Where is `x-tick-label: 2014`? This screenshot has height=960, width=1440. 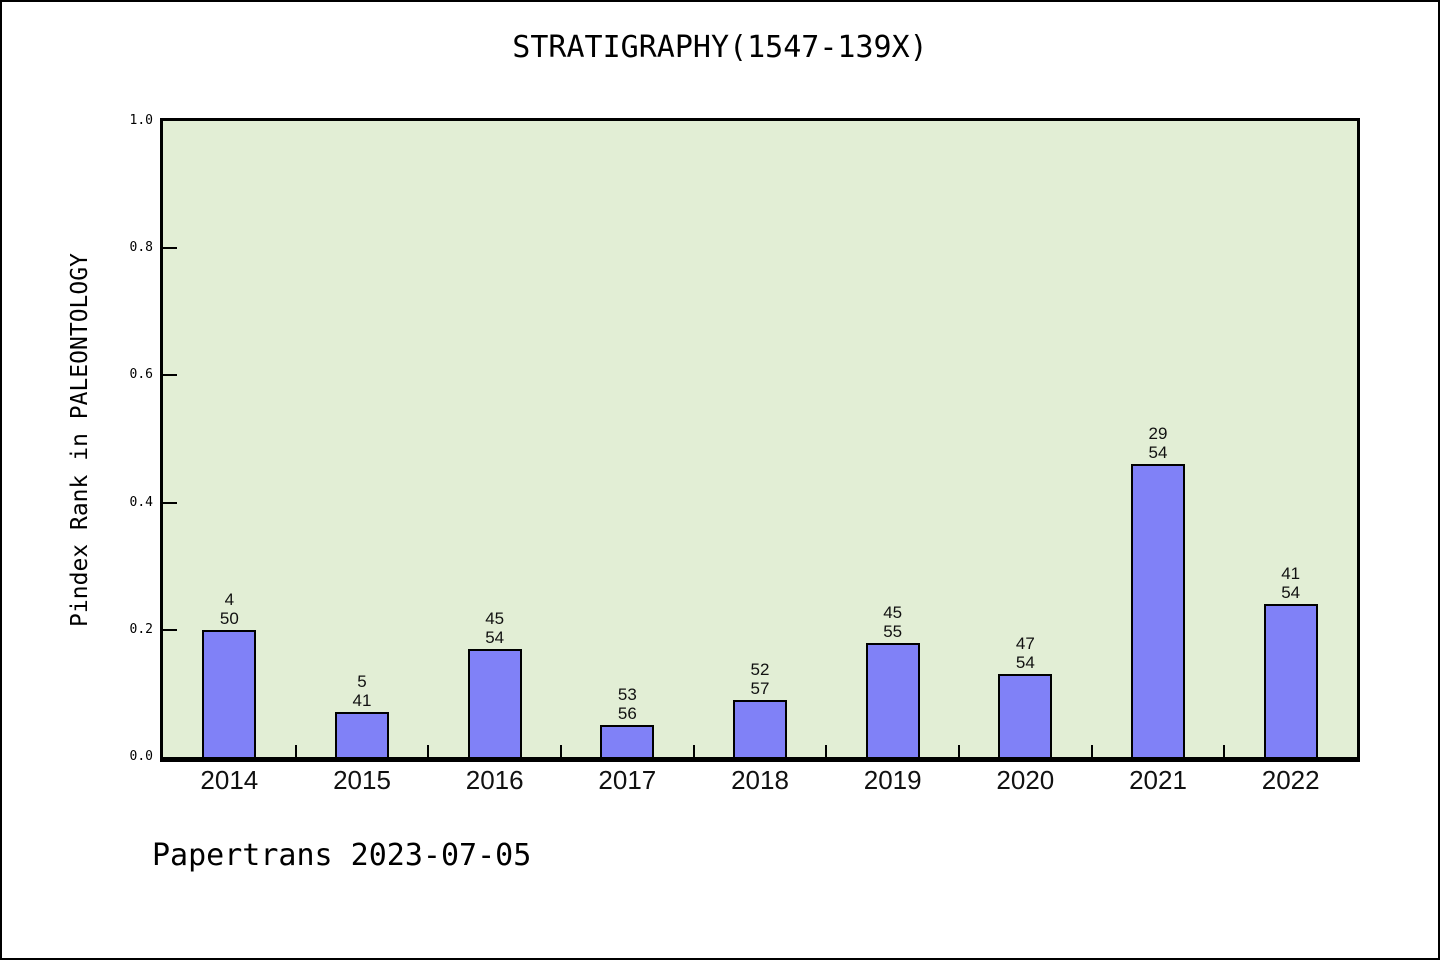
x-tick-label: 2014 is located at coordinates (229, 780).